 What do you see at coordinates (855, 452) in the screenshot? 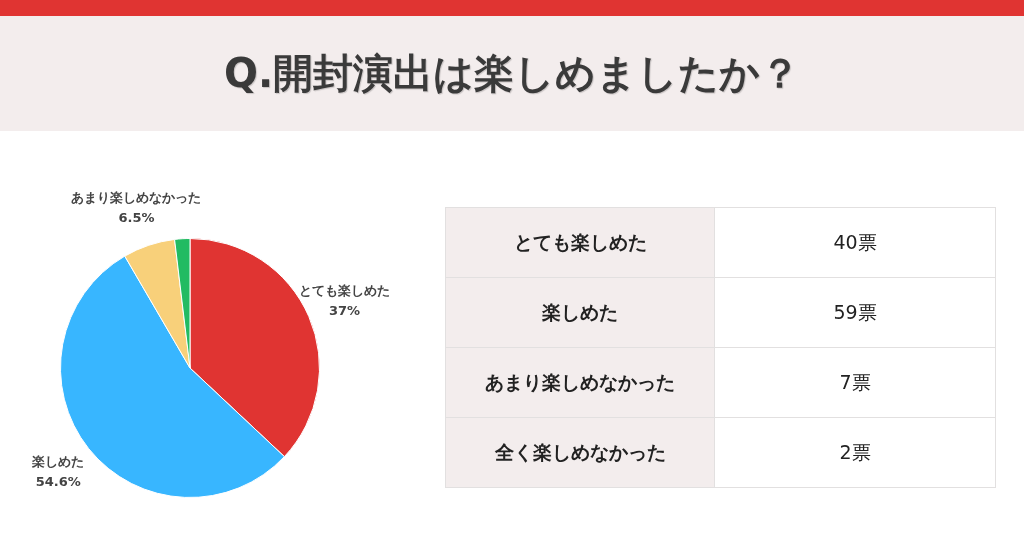
I see `data-label: 2票` at bounding box center [855, 452].